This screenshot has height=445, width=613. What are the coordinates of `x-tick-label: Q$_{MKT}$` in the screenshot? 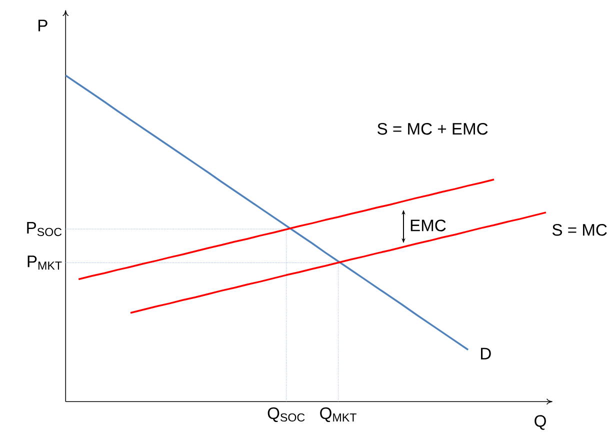 It's located at (338, 414).